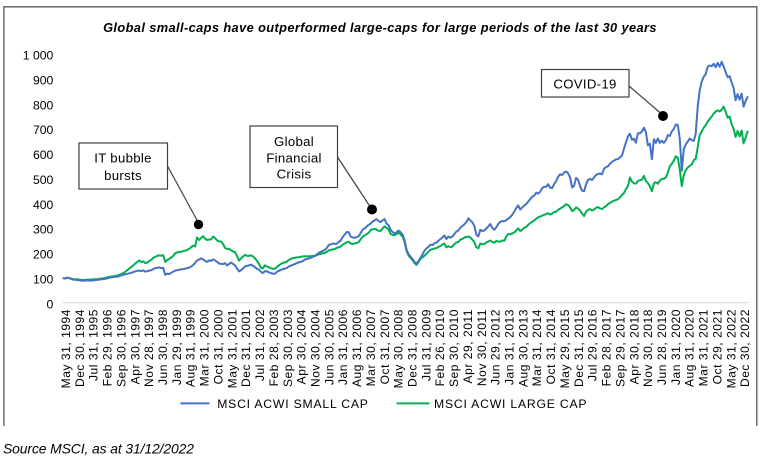 The height and width of the screenshot is (465, 770). What do you see at coordinates (43, 105) in the screenshot?
I see `svg-text: 800` at bounding box center [43, 105].